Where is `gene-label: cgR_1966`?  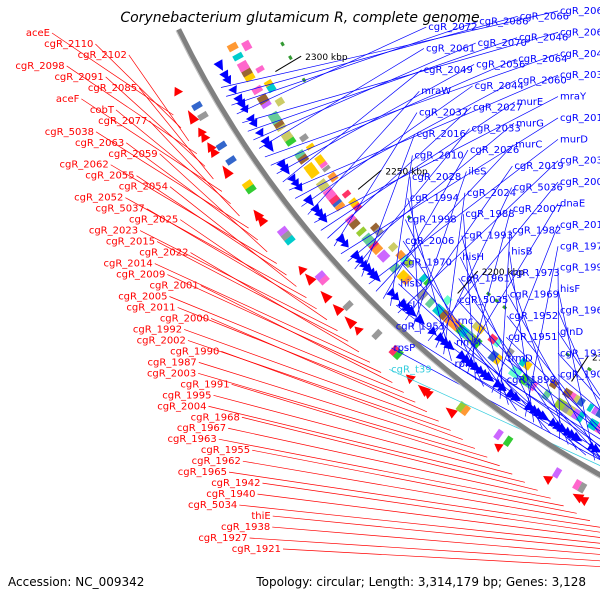
gene-label: cgR_1966 is located at coordinates (580, 310).